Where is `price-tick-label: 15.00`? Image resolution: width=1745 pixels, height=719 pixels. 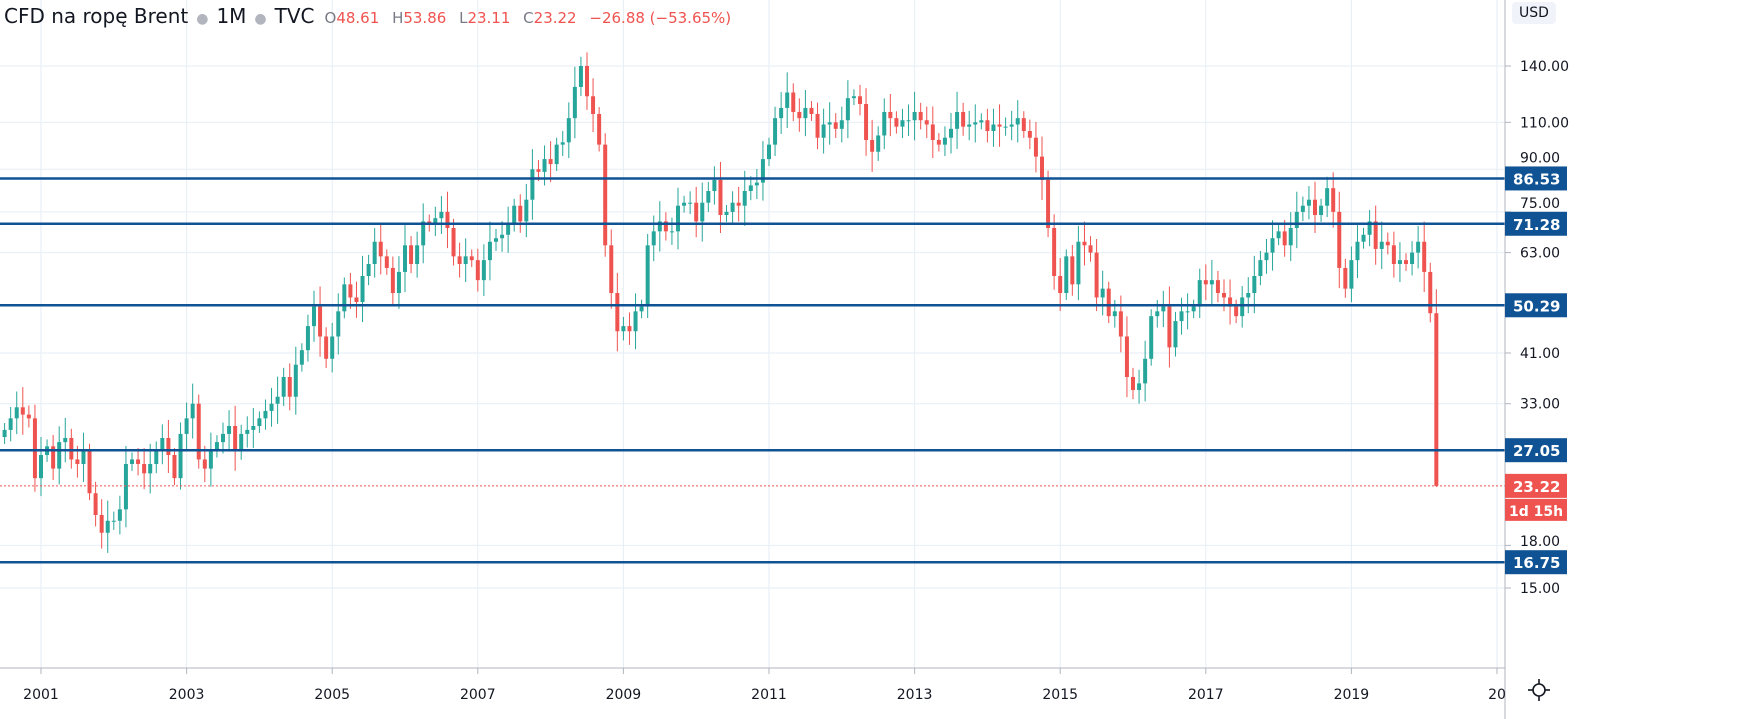
price-tick-label: 15.00 is located at coordinates (1540, 589).